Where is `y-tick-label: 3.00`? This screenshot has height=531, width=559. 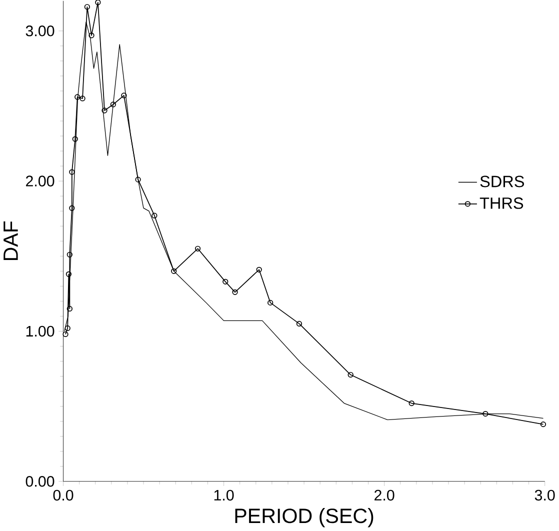
y-tick-label: 3.00 is located at coordinates (40, 31).